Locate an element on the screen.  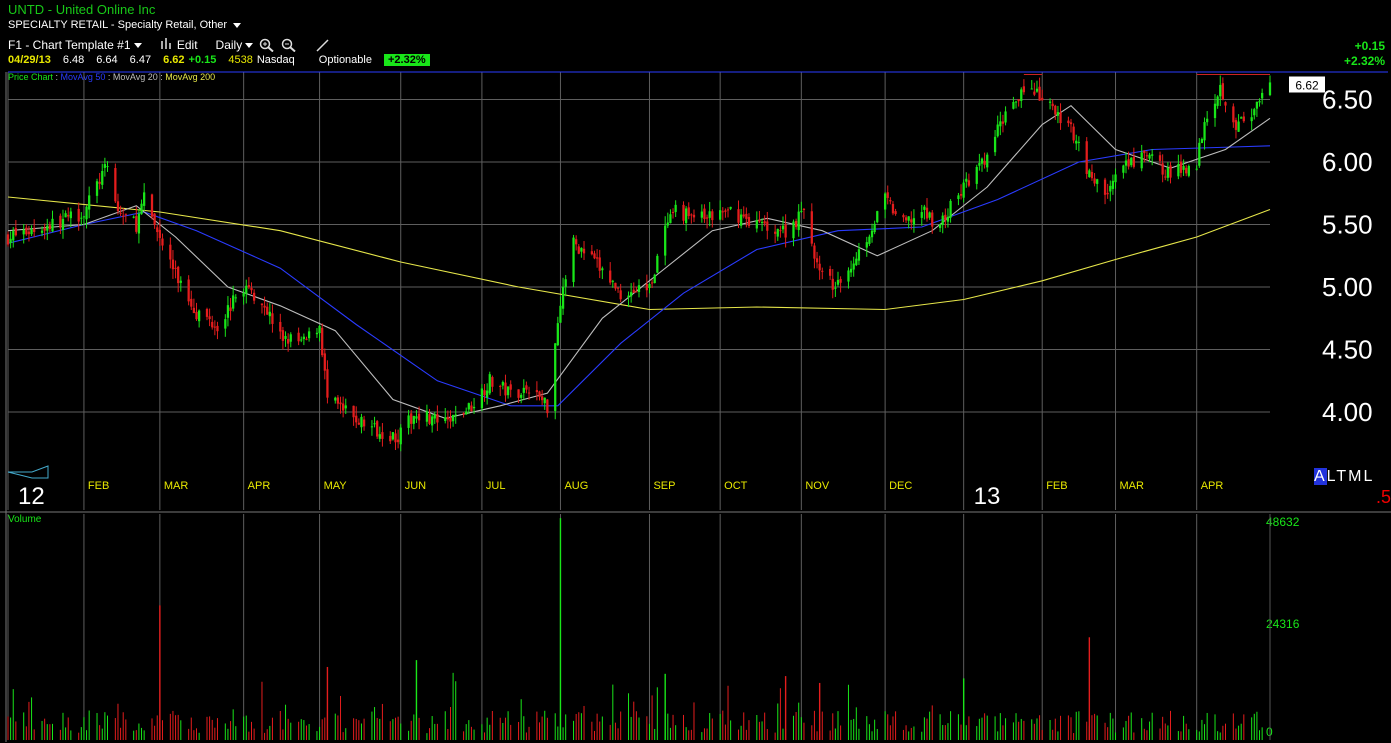
period-dropdown: Daily is located at coordinates (235, 45).